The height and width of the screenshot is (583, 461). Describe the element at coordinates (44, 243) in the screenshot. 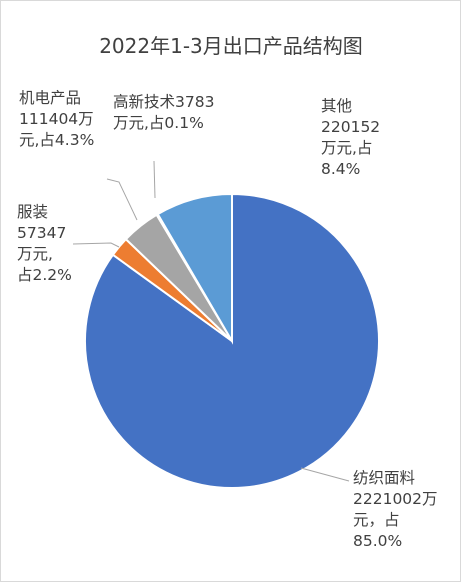

I see `data-label-1: 服装 57347 万元,占2.2%` at that location.